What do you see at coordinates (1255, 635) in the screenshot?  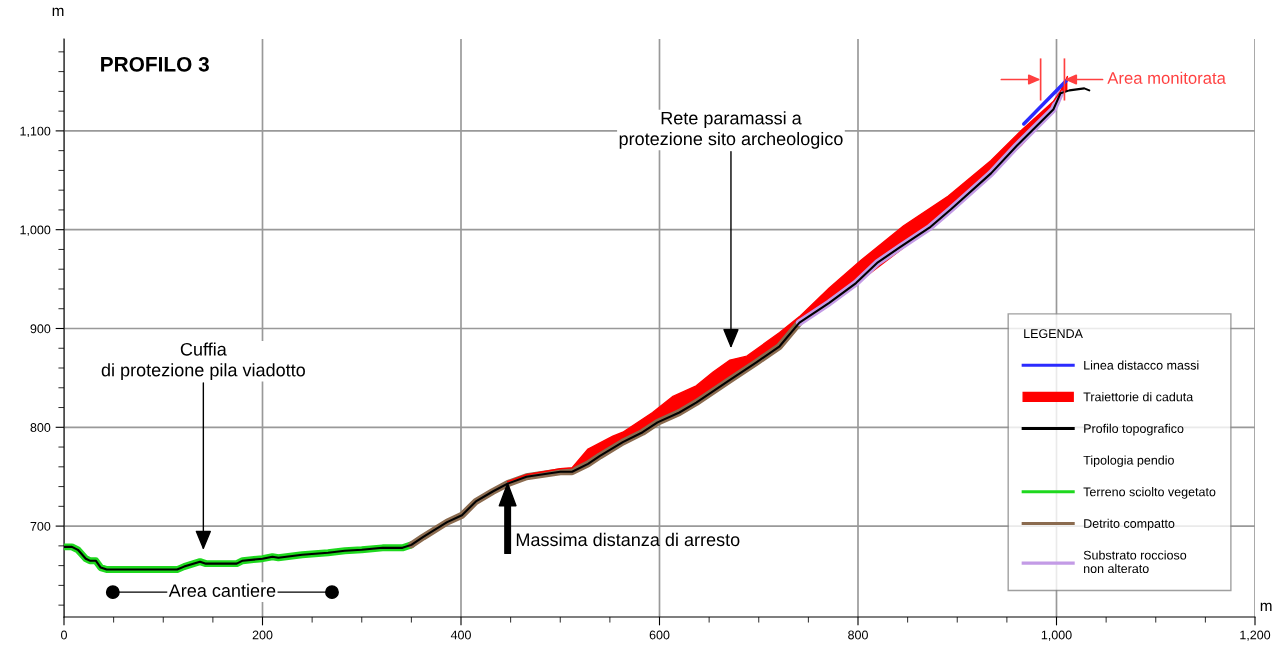 I see `x-tick-label: 1,200` at bounding box center [1255, 635].